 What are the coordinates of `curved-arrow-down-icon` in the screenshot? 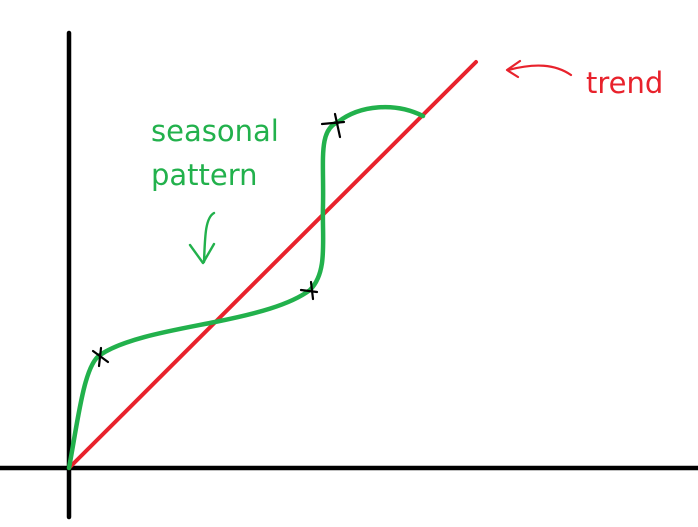 It's located at (202, 238).